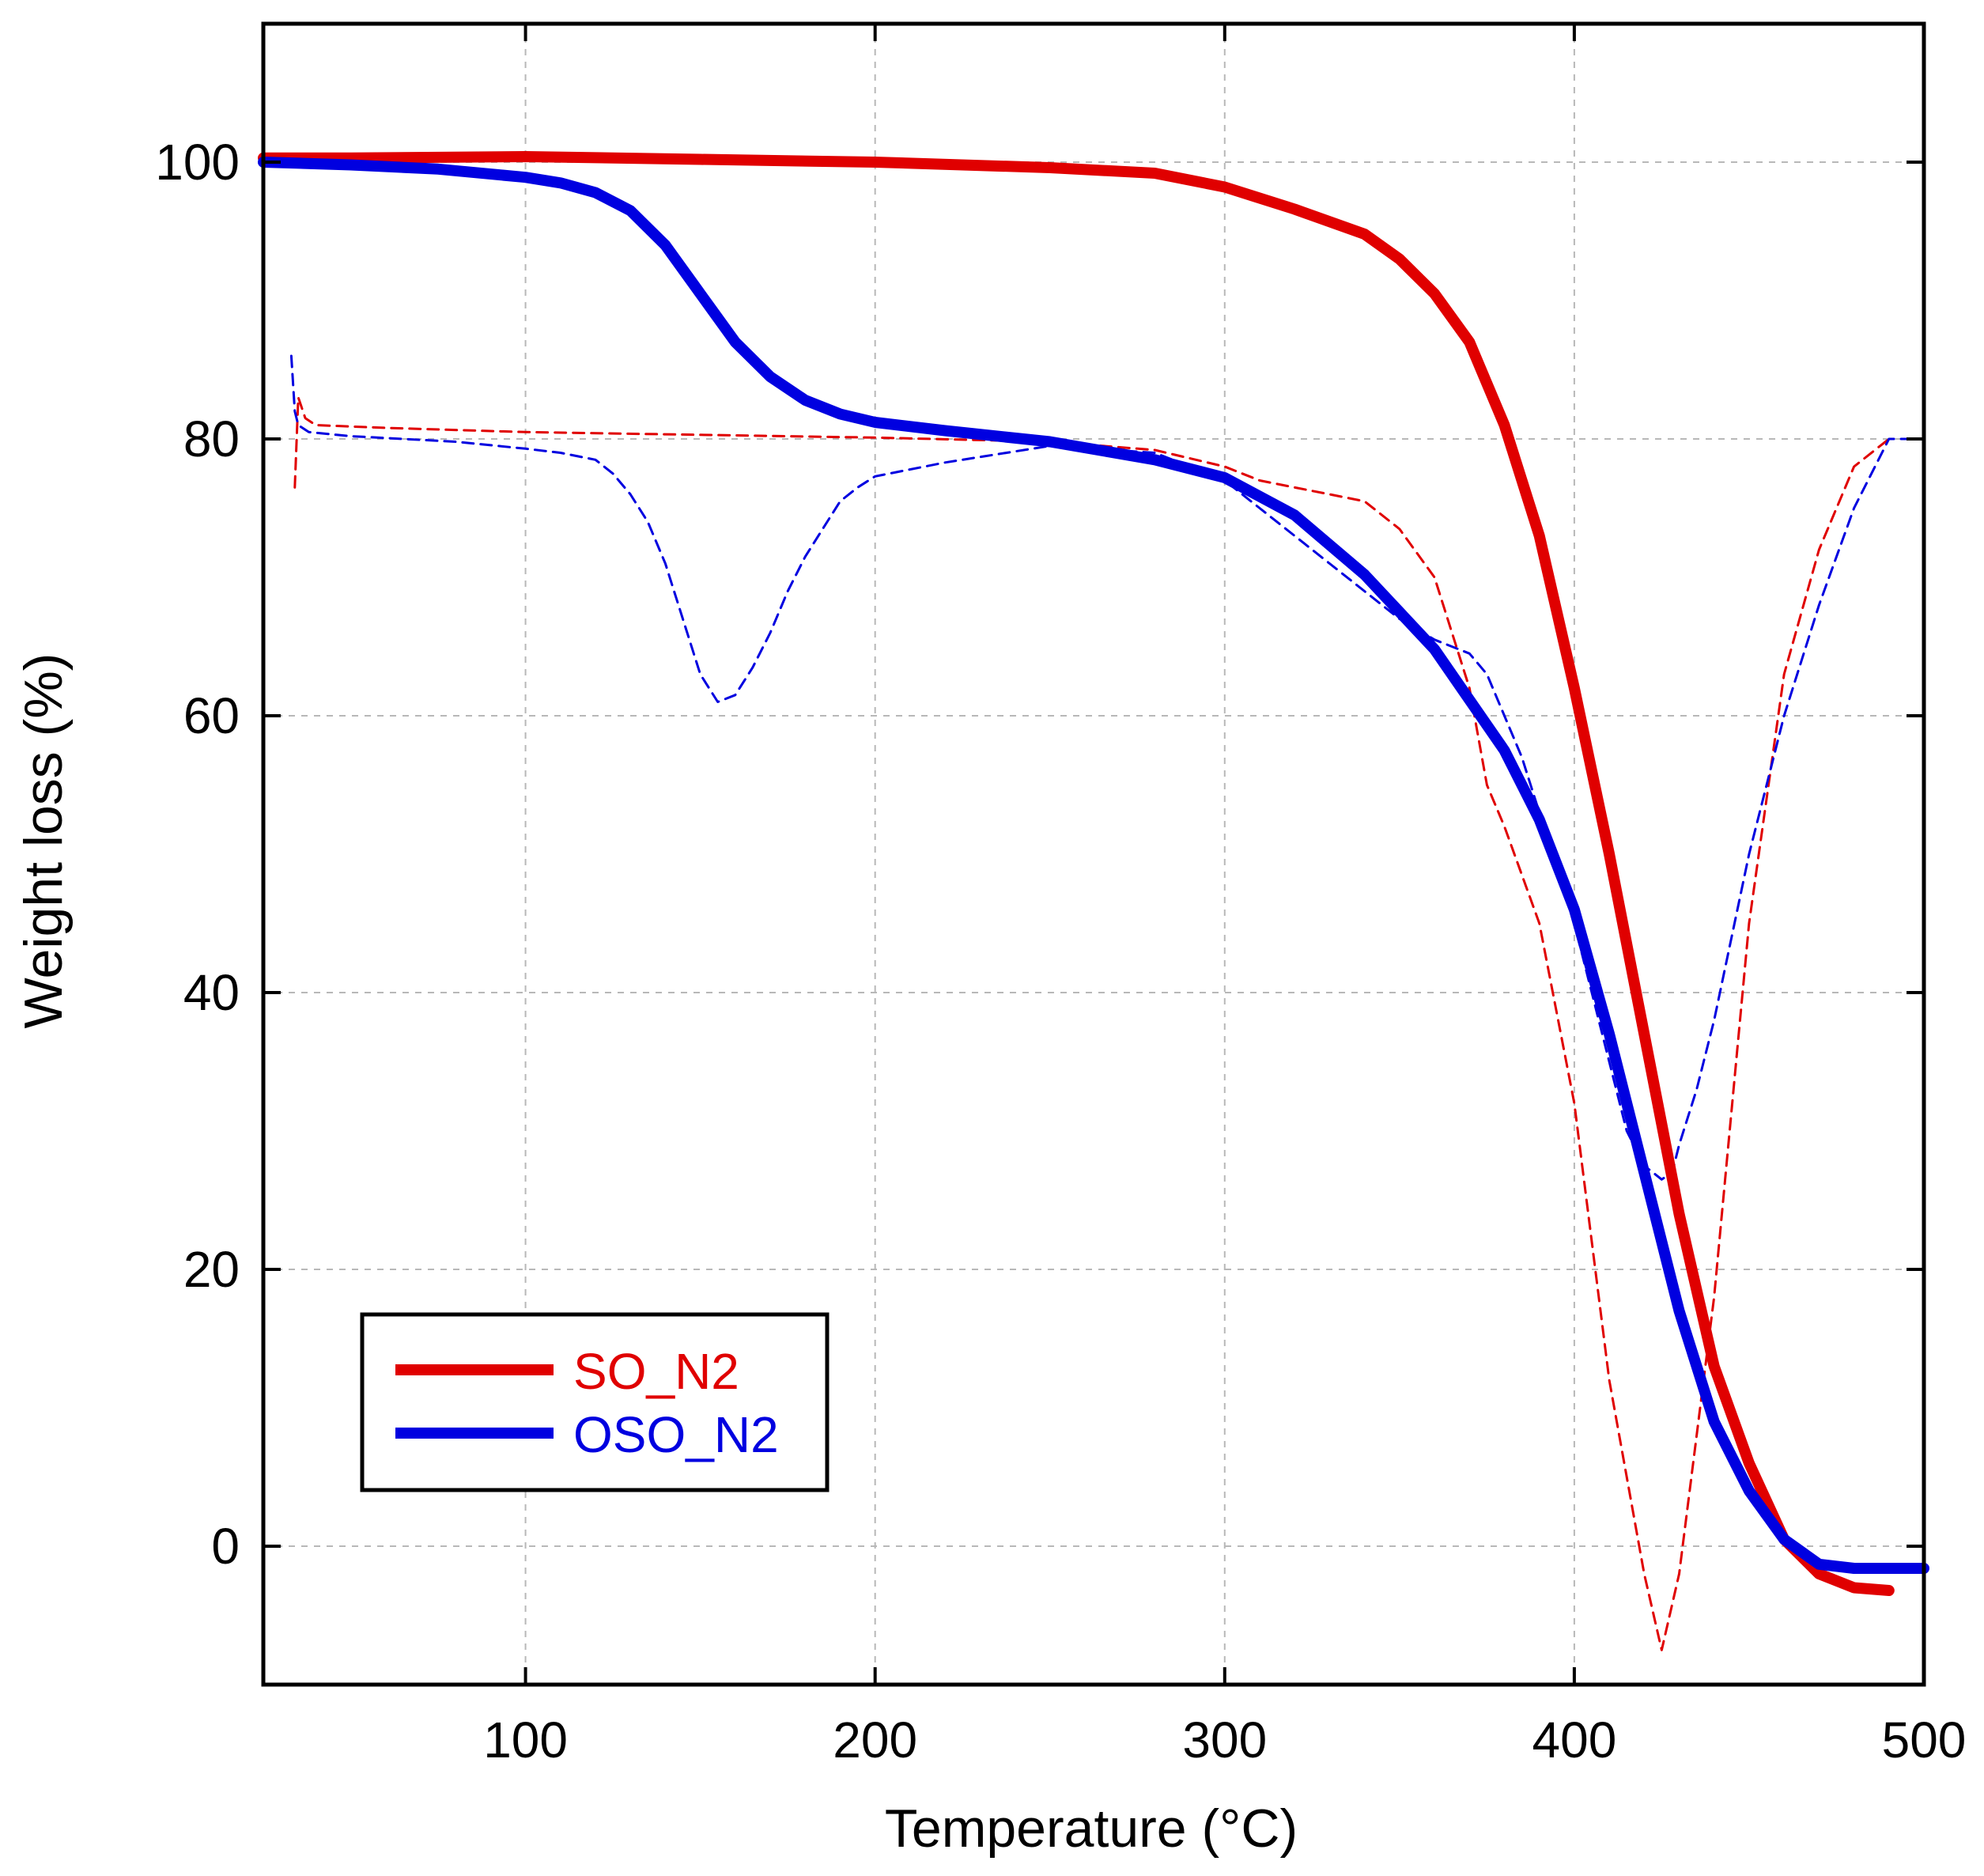 The height and width of the screenshot is (1876, 1984). What do you see at coordinates (226, 1546) in the screenshot?
I see `y-tick-label: 0` at bounding box center [226, 1546].